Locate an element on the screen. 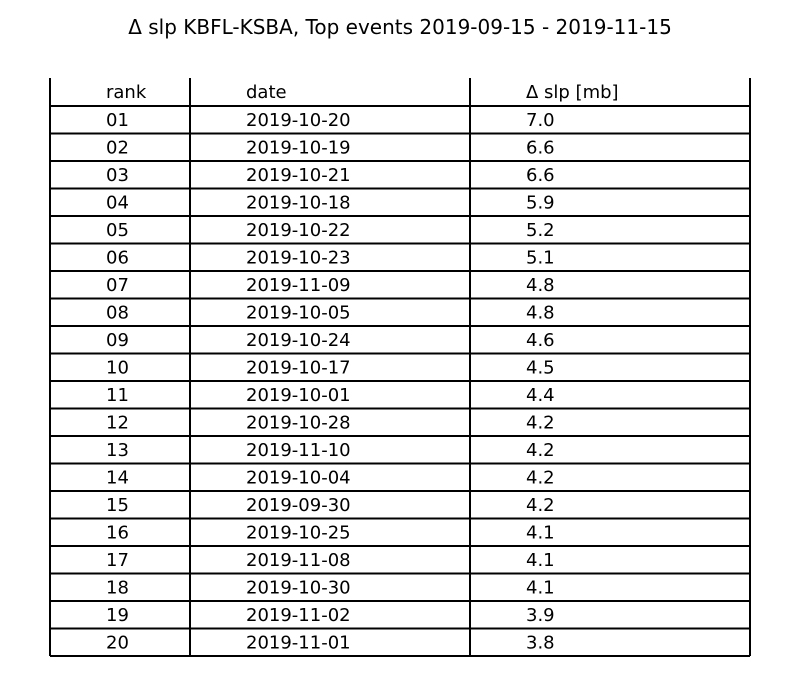 The image size is (800, 700). table-cell: 2019-10-19 is located at coordinates (298, 147).